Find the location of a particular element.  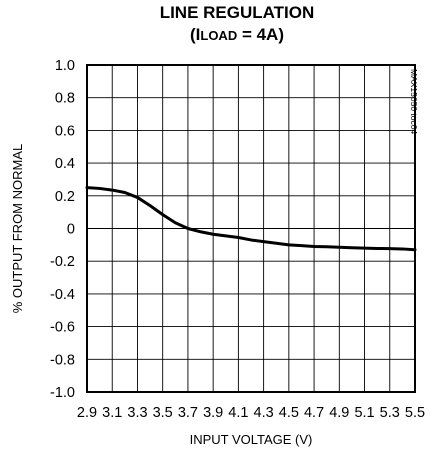

chart-subtitle: (ILOAD = 4A) is located at coordinates (237, 34).